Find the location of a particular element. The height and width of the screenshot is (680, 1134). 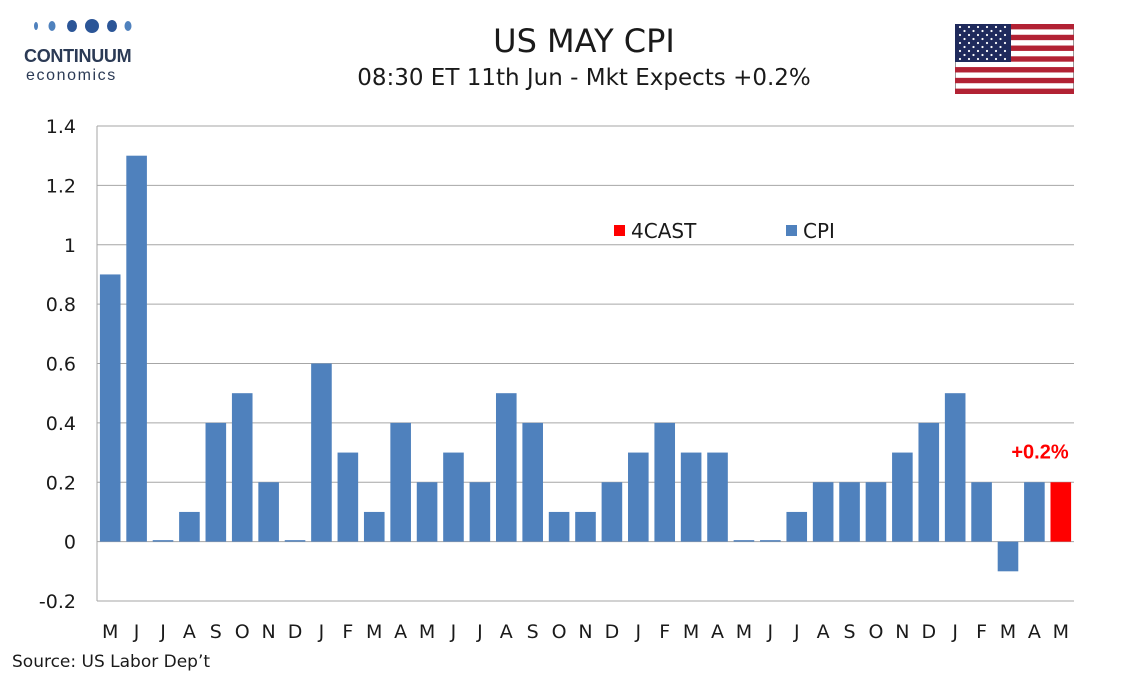

legend-swatch-cpi is located at coordinates (791, 230).